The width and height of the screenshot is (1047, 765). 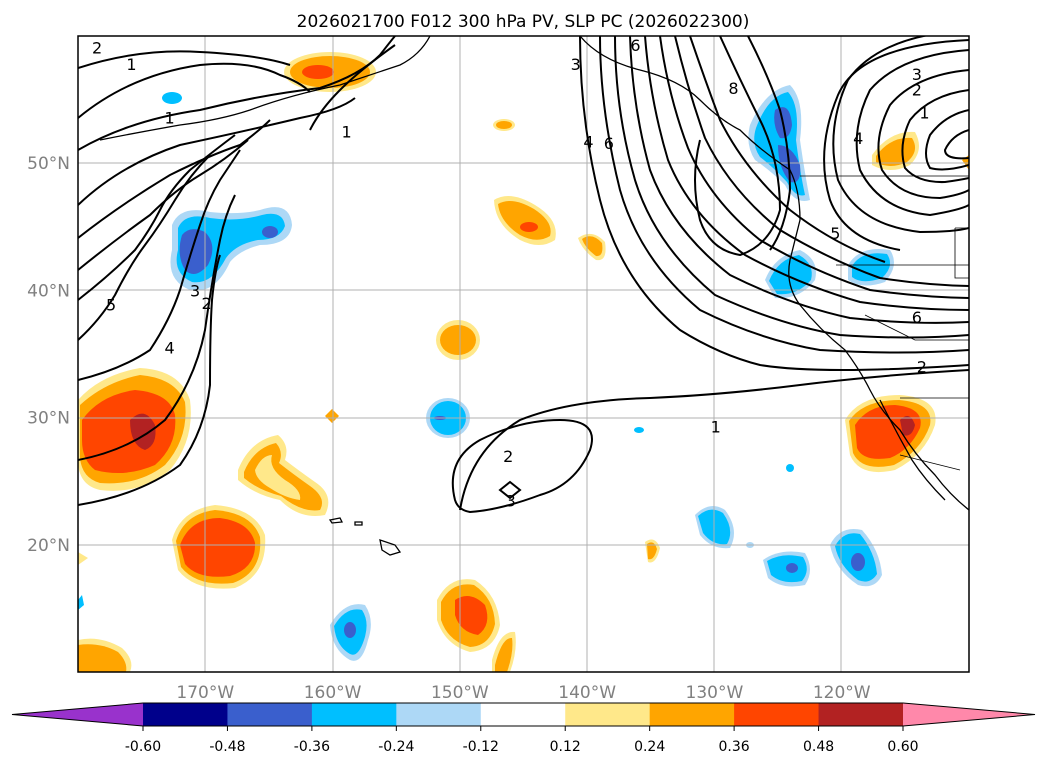 What do you see at coordinates (468, 615) in the screenshot?
I see `pv-positive-south-central` at bounding box center [468, 615].